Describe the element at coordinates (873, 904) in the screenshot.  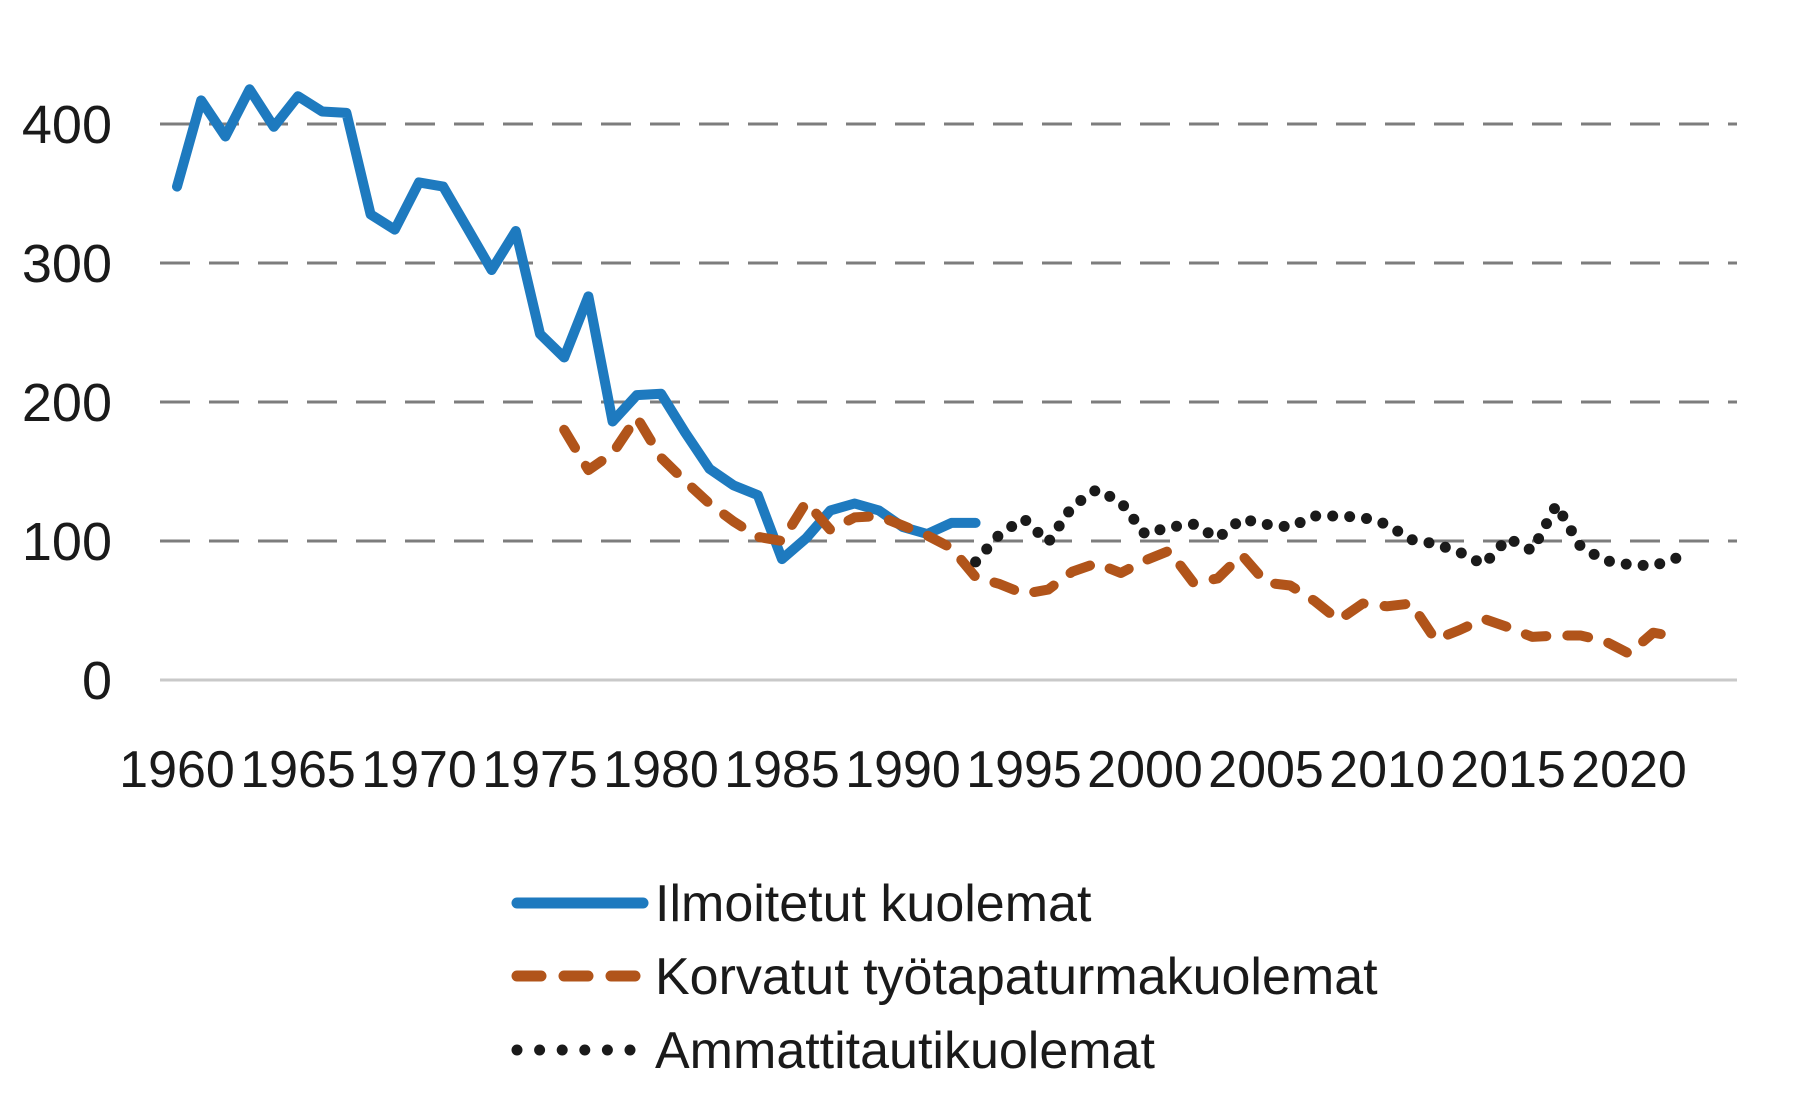
I see `legend-label-reported-deaths: Ilmoitetut kuolemat` at that location.